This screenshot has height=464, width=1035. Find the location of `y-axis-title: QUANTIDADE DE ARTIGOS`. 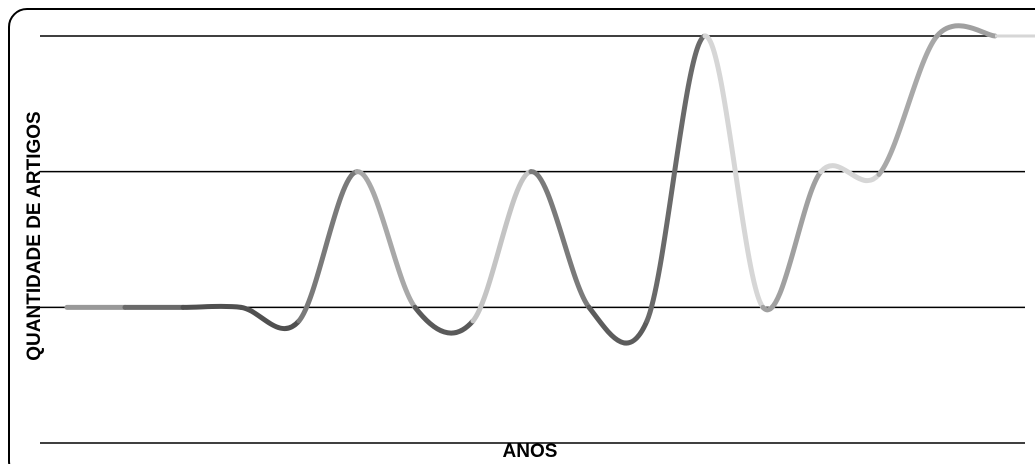

y-axis-title: QUANTIDADE DE ARTIGOS is located at coordinates (34, 235).